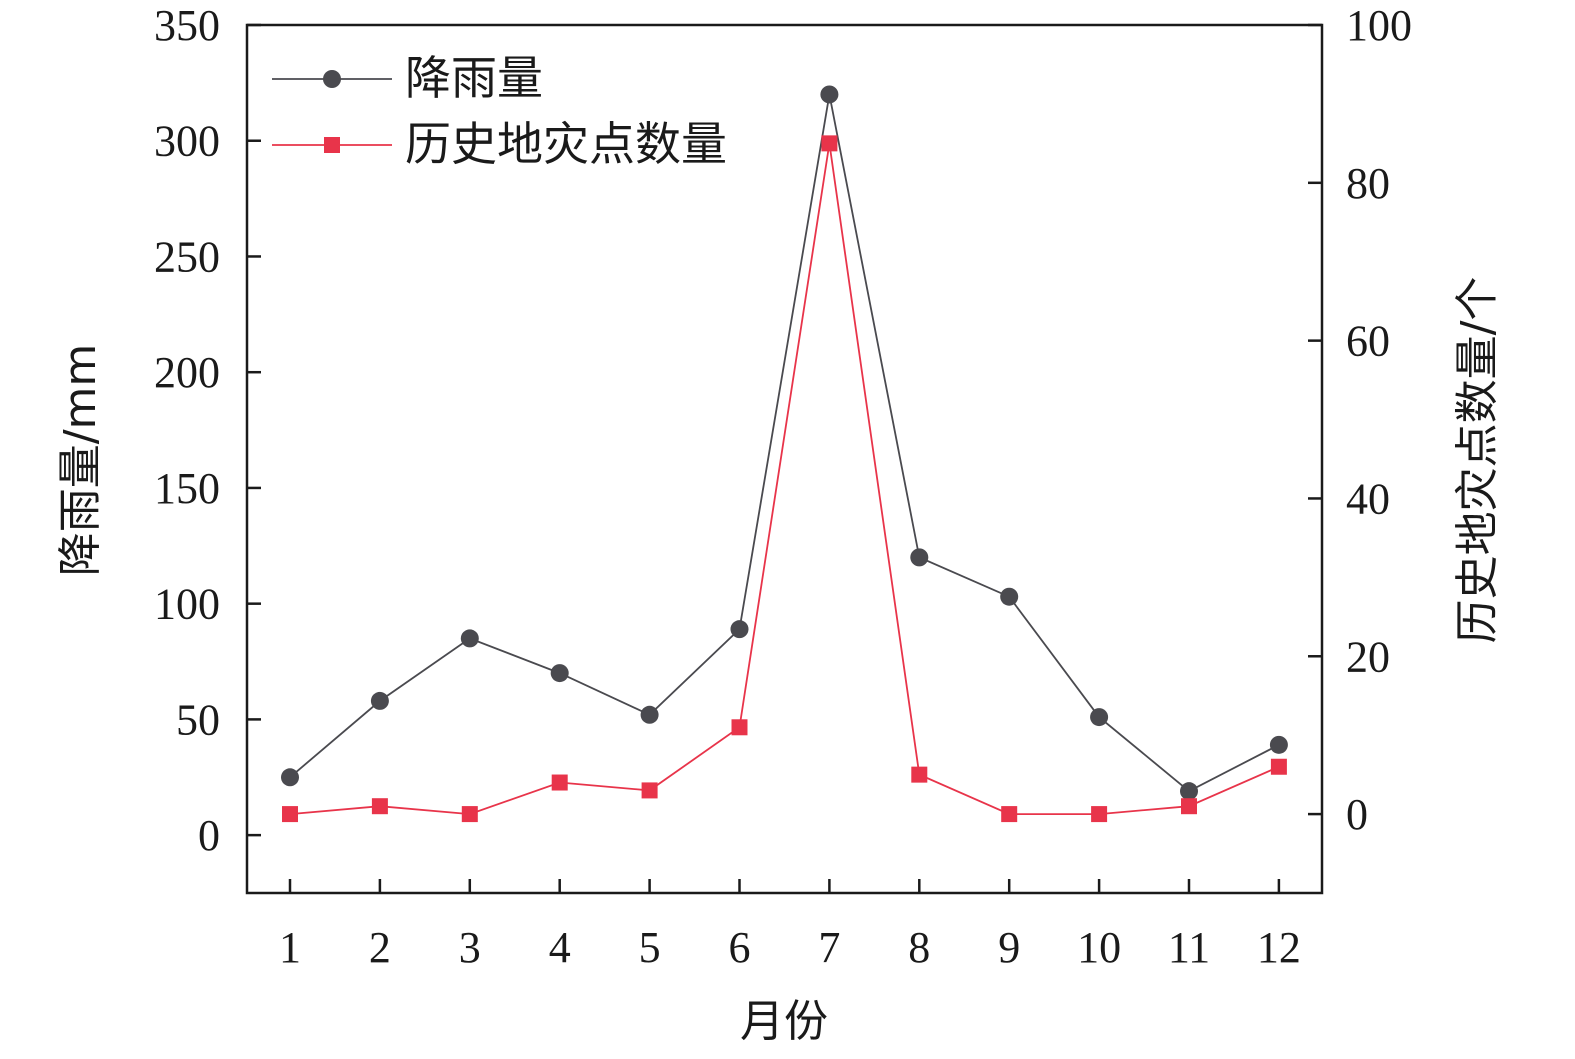 This screenshot has width=1575, height=1059. Describe the element at coordinates (1477, 460) in the screenshot. I see `right-y-axis-title: 历史地灾点数量/个` at that location.